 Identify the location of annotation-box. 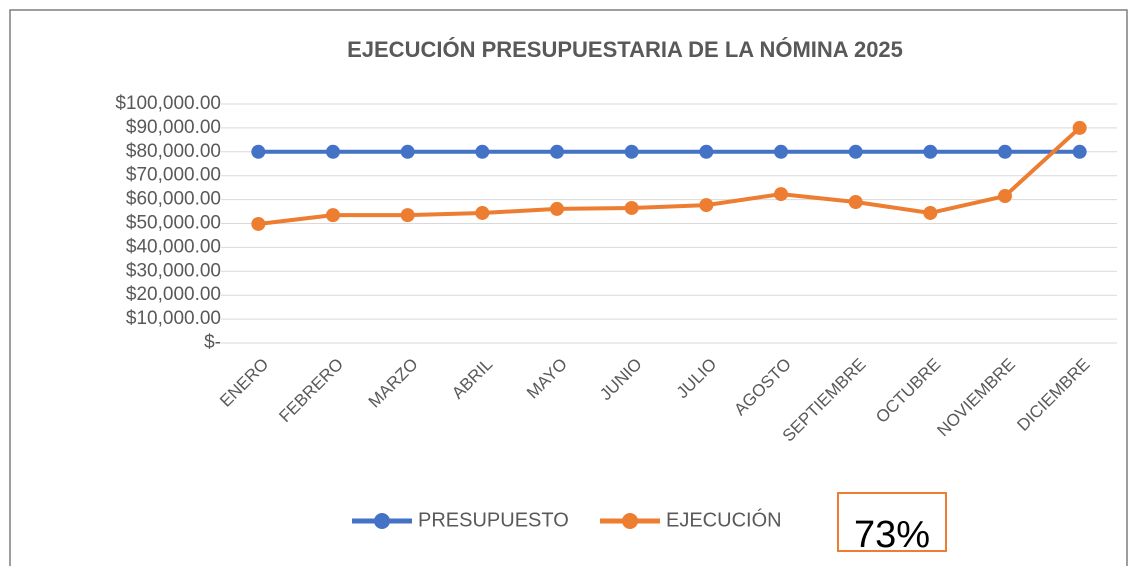
(892, 522).